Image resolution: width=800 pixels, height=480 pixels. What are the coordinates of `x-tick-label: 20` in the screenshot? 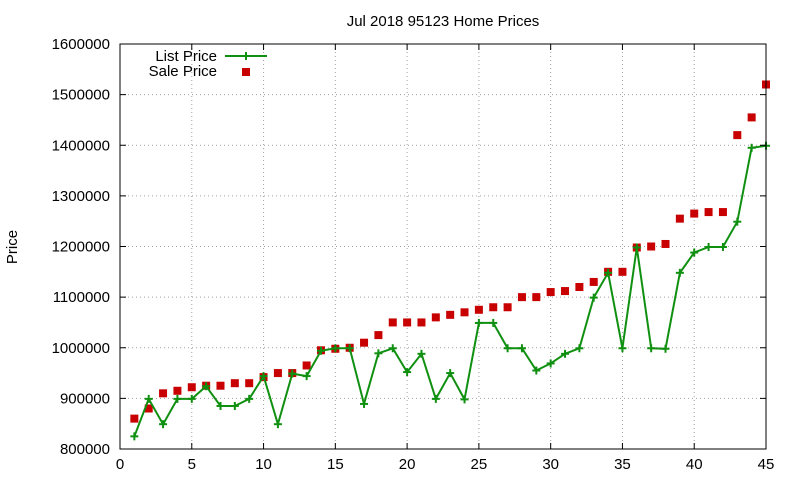 It's located at (407, 464).